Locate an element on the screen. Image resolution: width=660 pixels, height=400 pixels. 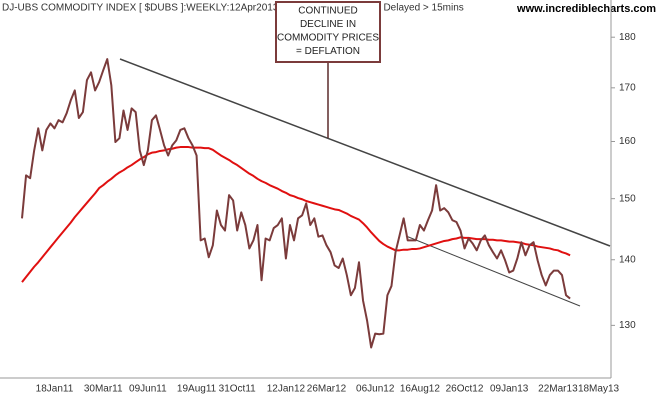
y-tick-label: 140 is located at coordinates (627, 259).